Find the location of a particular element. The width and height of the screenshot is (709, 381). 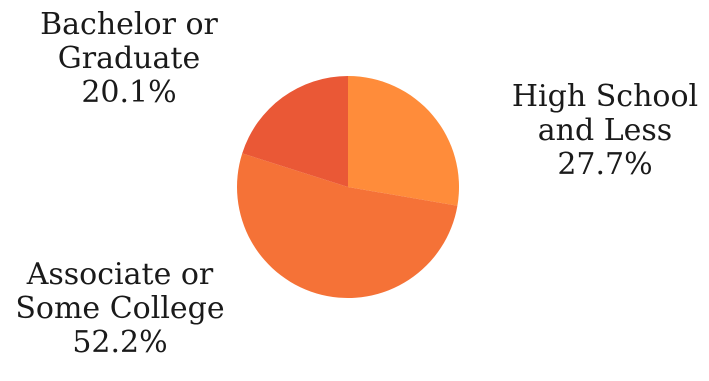

slice-label-associate: Associate or Some College 52.2% is located at coordinates (120, 309).